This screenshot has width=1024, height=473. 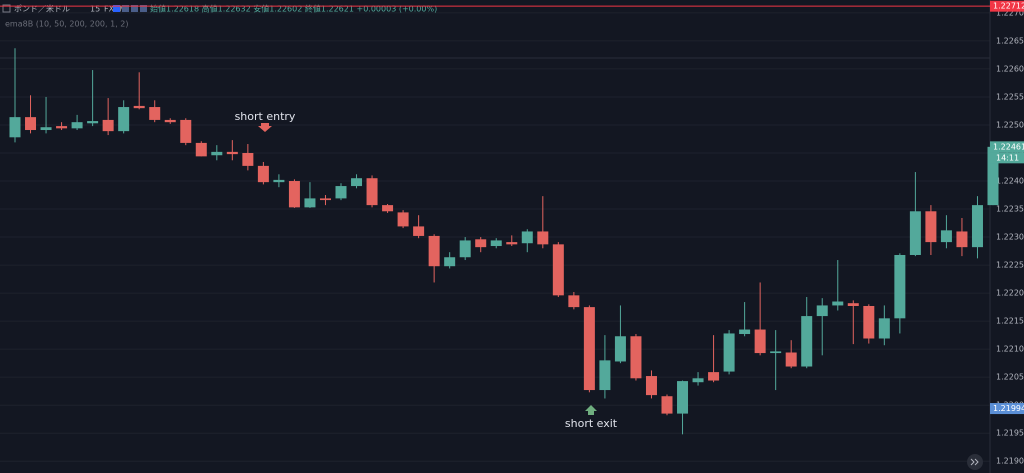 I want to click on annotation: short exit, so click(x=591, y=423).